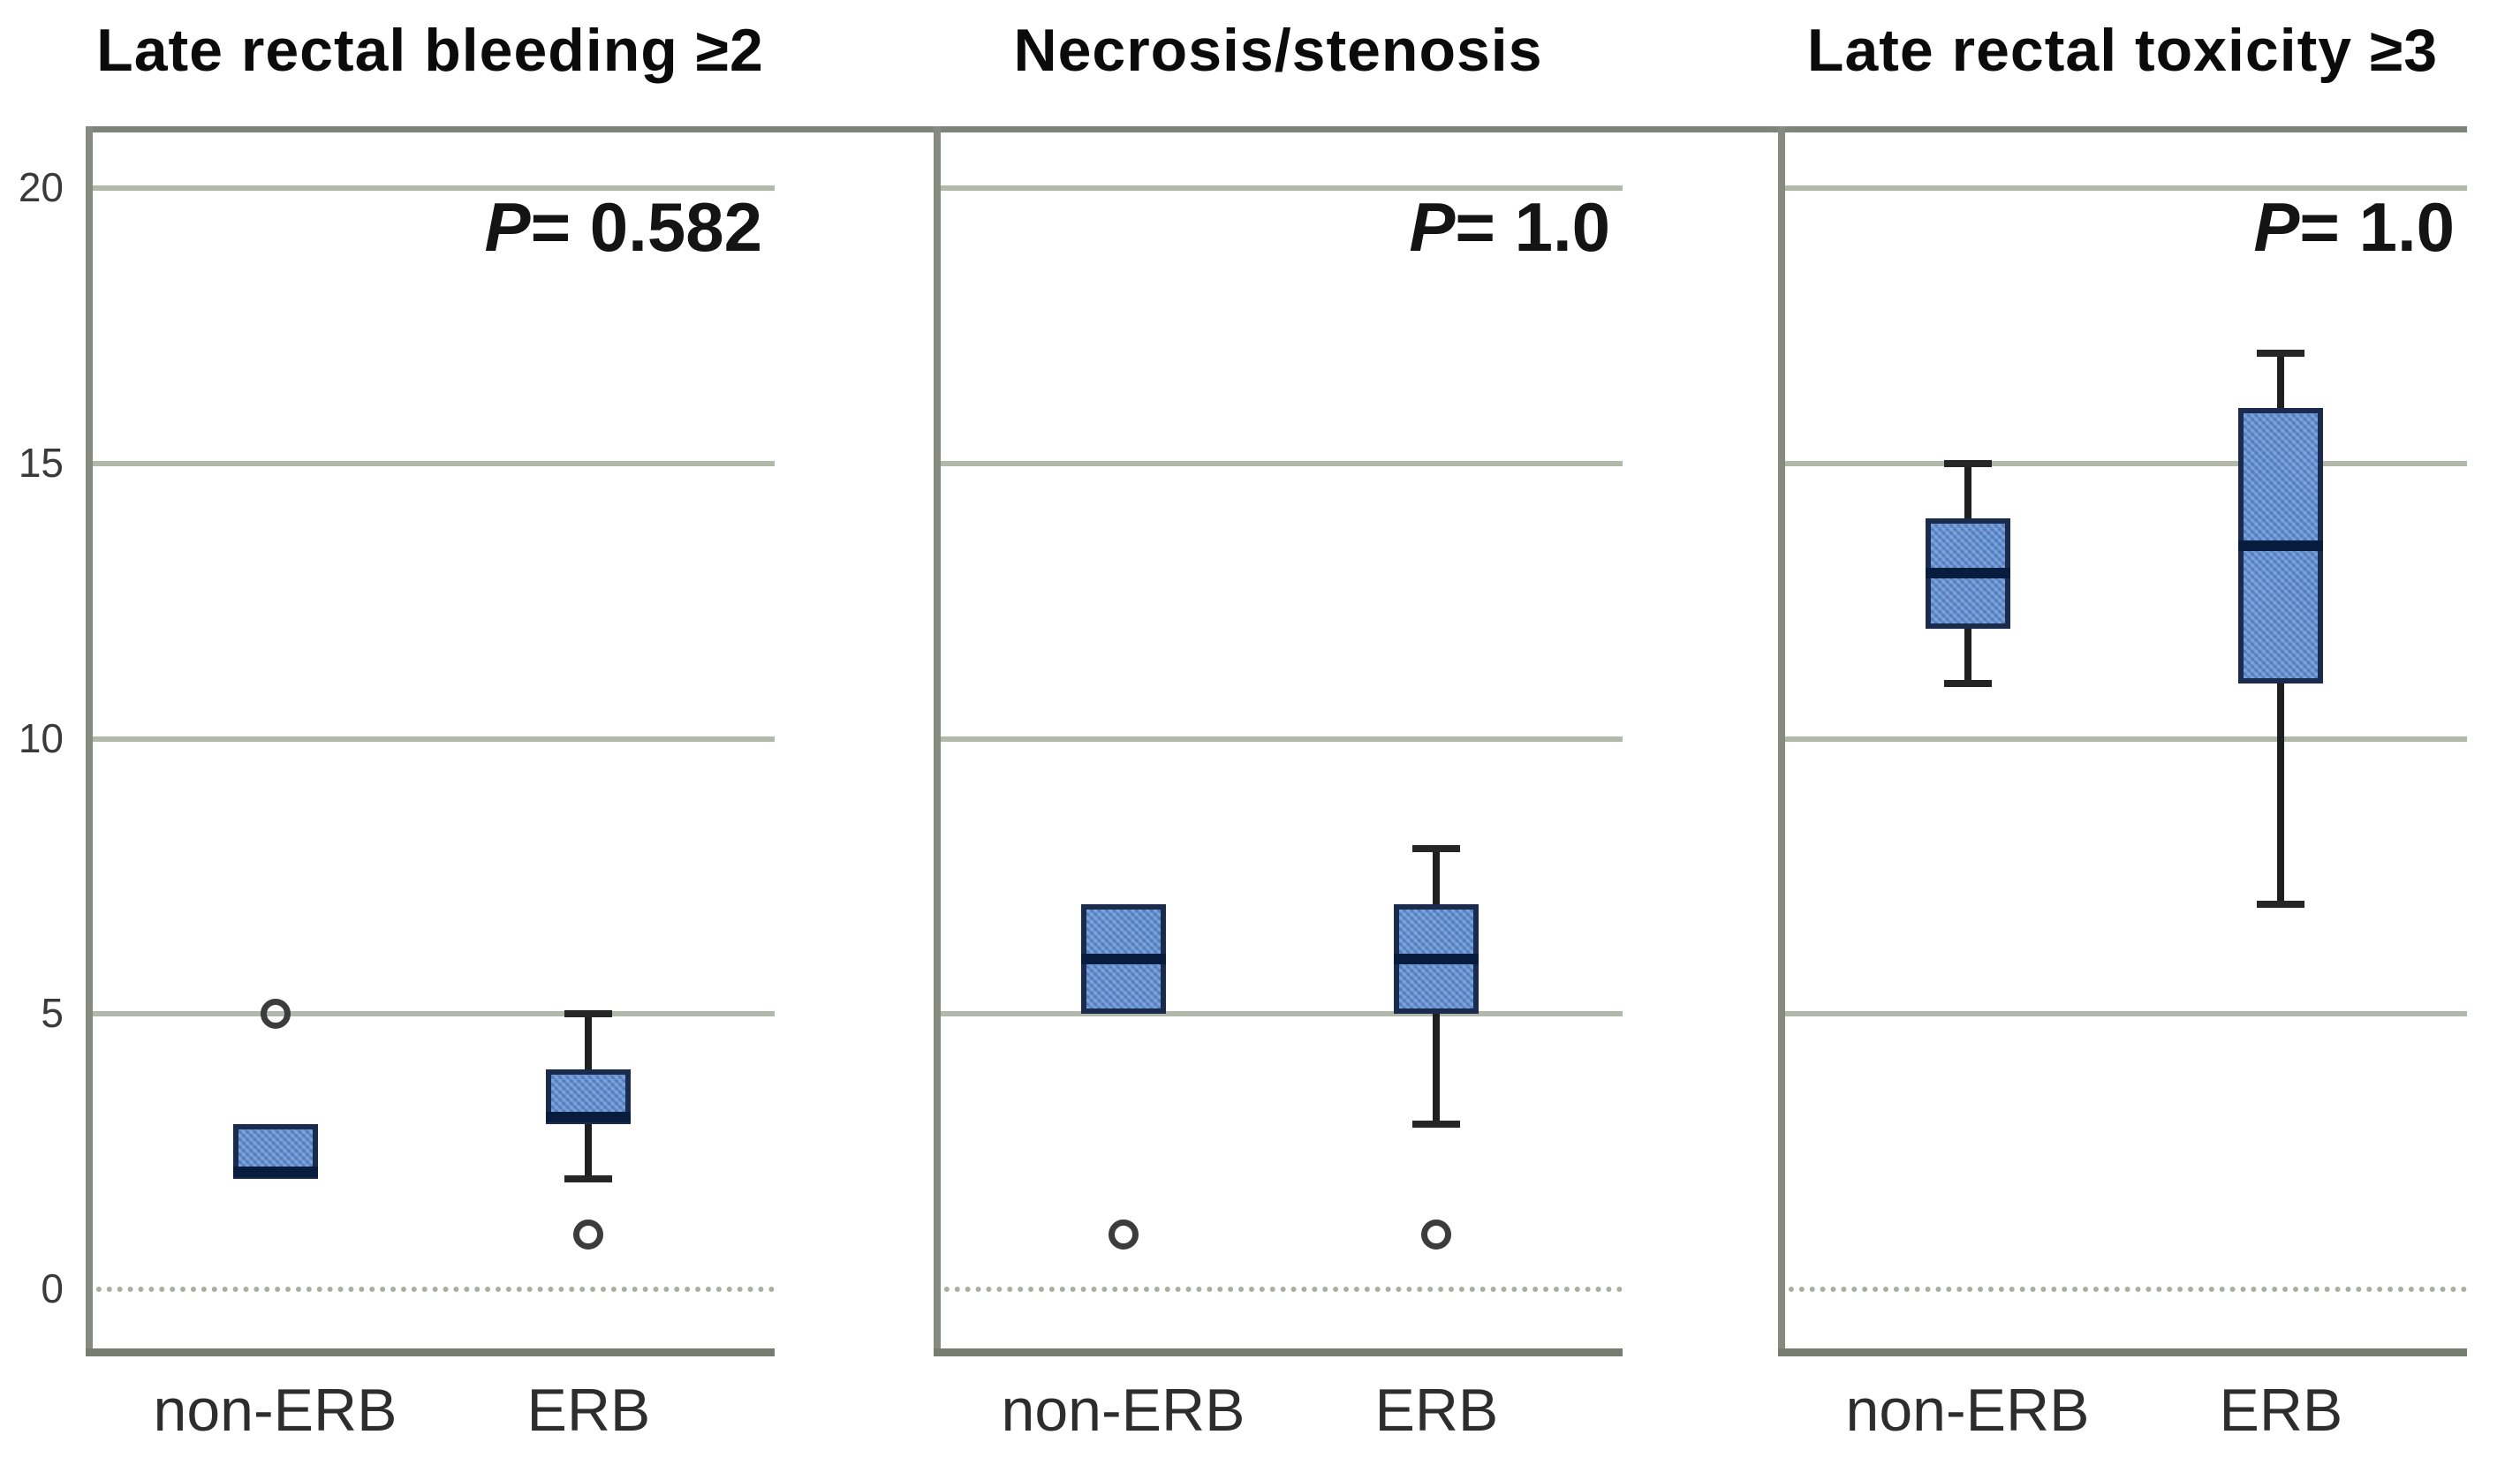  What do you see at coordinates (430, 50) in the screenshot?
I see `panel-title: Late rectal bleeding ≥2` at bounding box center [430, 50].